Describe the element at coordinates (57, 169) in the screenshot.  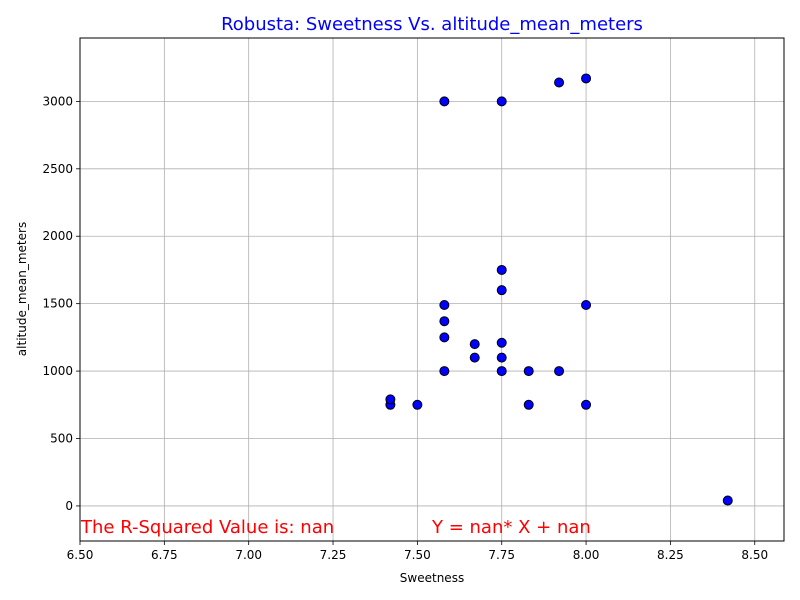
I see `y-tick-label: 2500` at that location.